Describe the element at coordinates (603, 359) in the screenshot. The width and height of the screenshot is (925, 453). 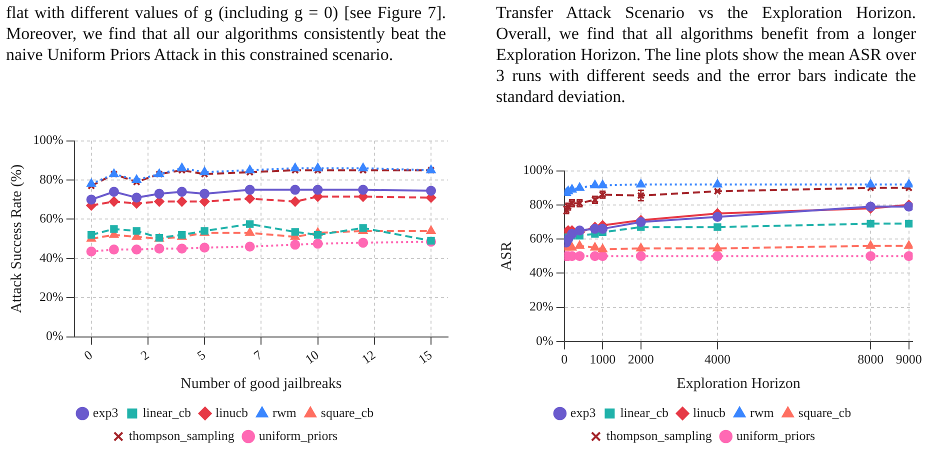
I see `x-tick-label: 1000` at that location.